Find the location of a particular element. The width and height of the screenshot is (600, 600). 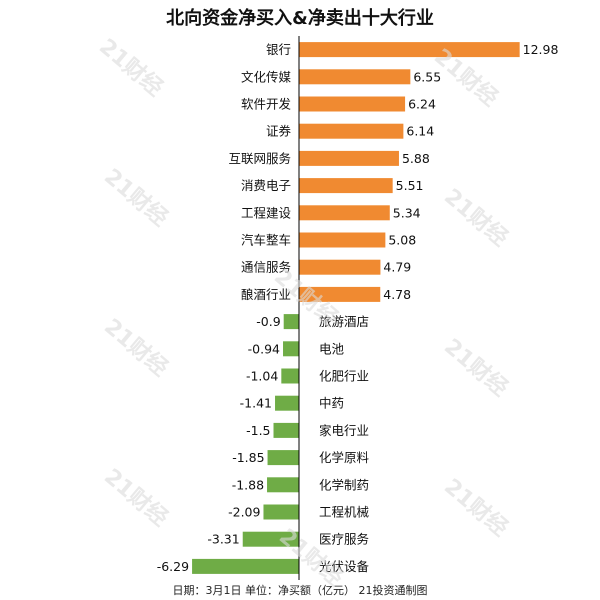

chart-title: 北向资金净买入&净卖出十大行业 is located at coordinates (300, 18).